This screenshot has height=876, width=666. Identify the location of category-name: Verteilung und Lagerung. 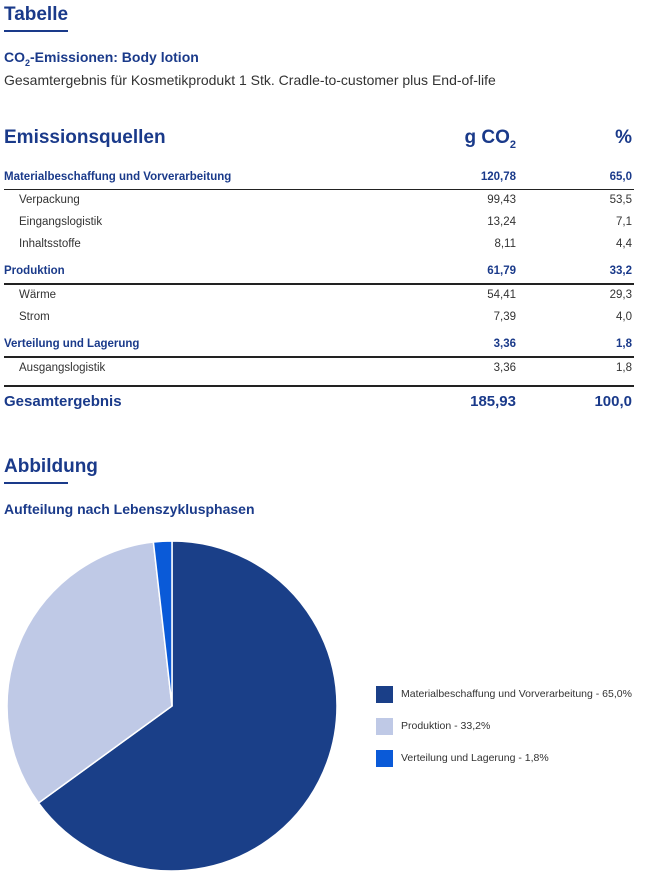
(72, 344).